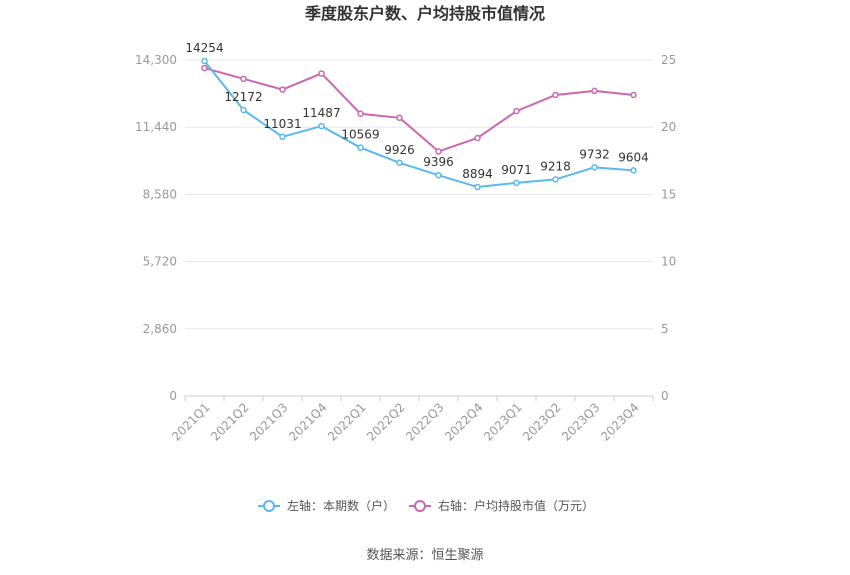 The width and height of the screenshot is (850, 575). I want to click on x-axis-tick-label: 2022Q2, so click(386, 422).